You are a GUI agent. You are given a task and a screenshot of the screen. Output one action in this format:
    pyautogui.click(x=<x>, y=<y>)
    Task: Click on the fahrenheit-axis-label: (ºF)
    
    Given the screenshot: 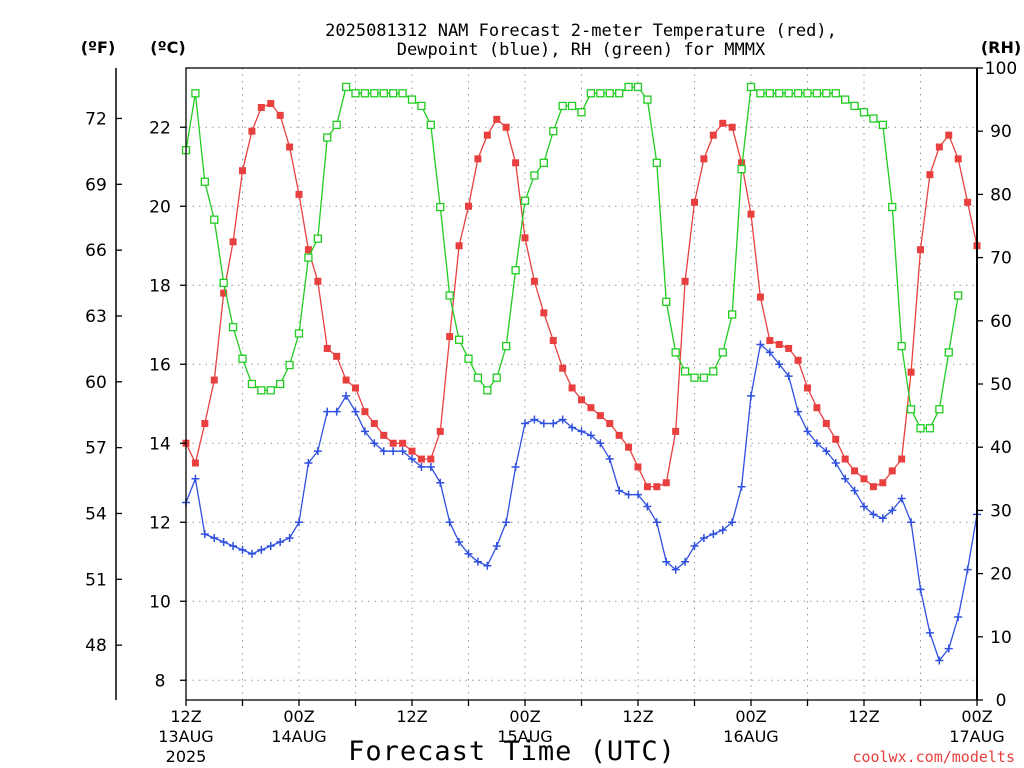 What is the action you would take?
    pyautogui.click(x=98, y=47)
    